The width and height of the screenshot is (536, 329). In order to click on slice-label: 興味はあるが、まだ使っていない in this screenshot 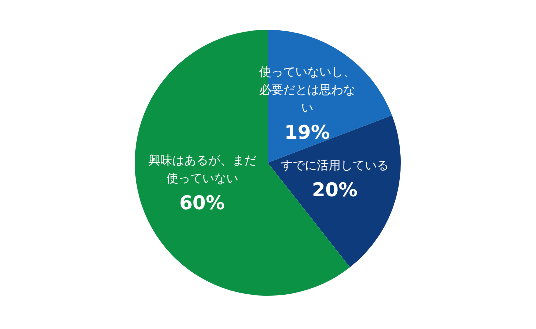, I will do `click(202, 170)`.